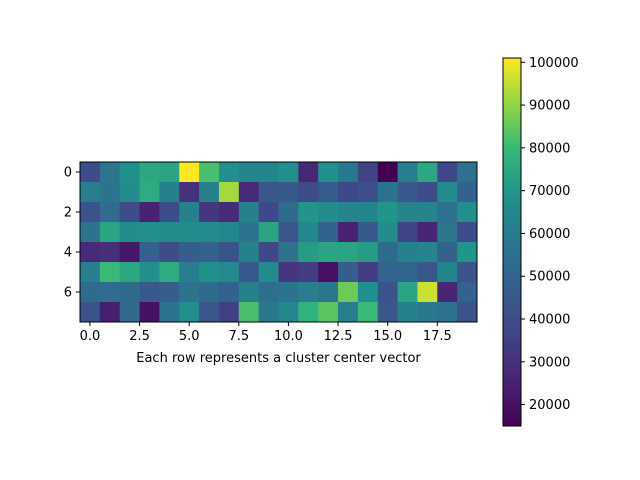  I want to click on x-tick-label: 5.0, so click(189, 336).